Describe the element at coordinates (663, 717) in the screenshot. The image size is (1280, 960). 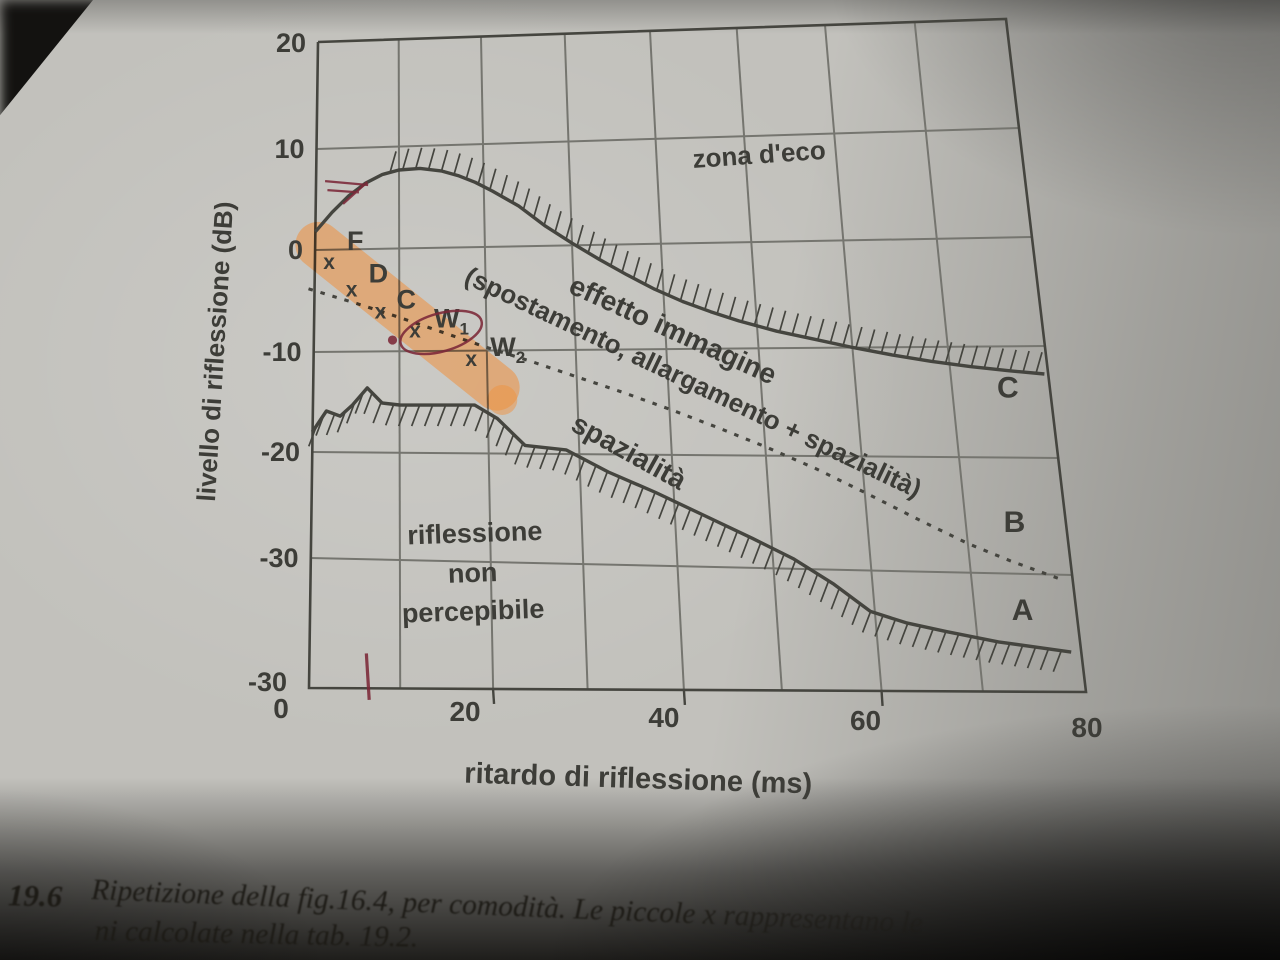
I see `x-tick-label: 40` at that location.